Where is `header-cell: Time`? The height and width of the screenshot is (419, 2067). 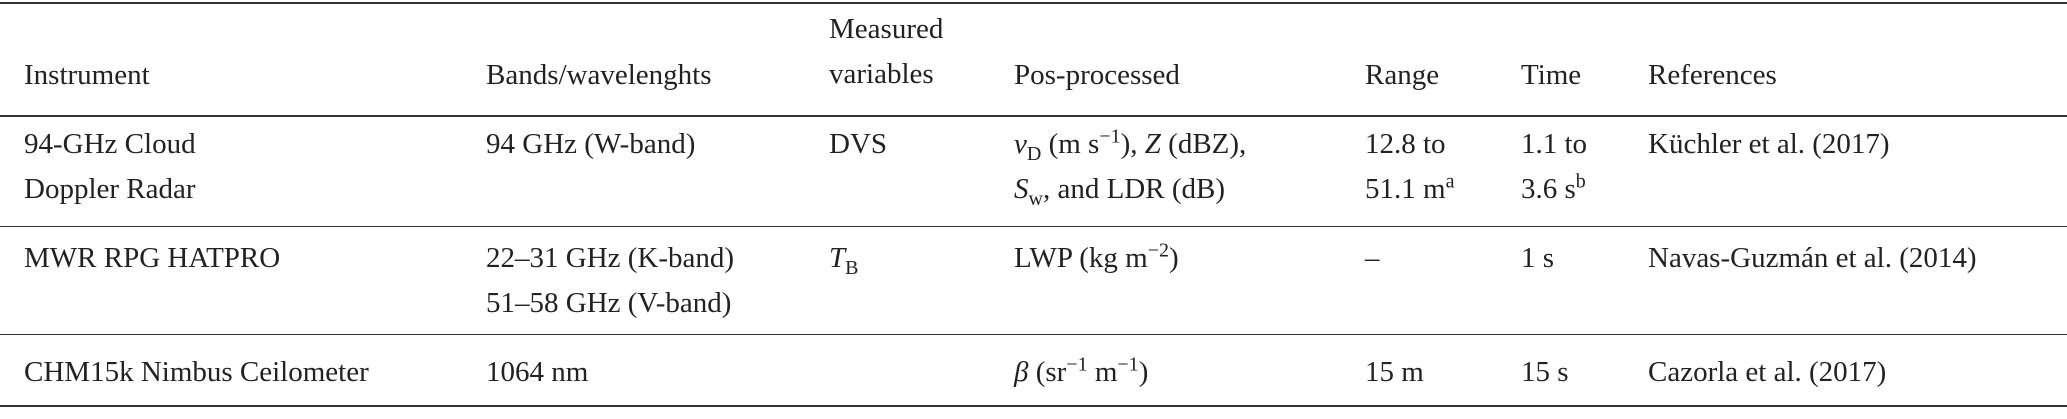 header-cell: Time is located at coordinates (1551, 75).